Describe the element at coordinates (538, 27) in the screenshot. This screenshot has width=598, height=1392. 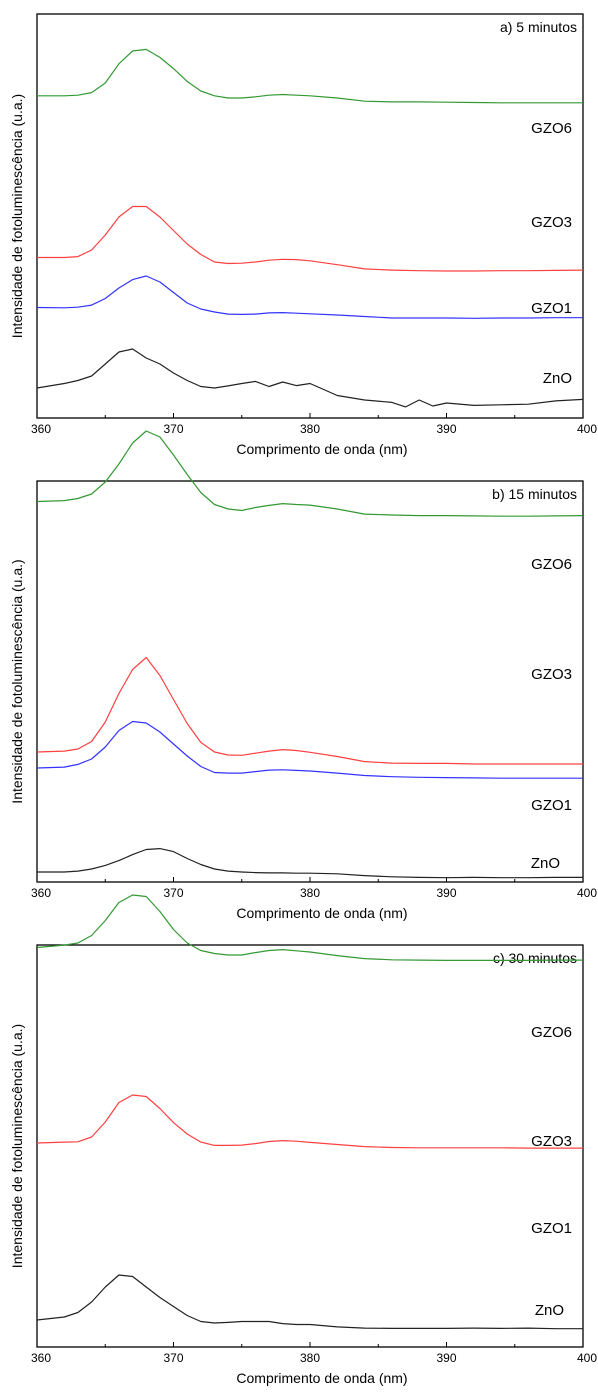
I see `panel-title: a) 5 minutos` at that location.